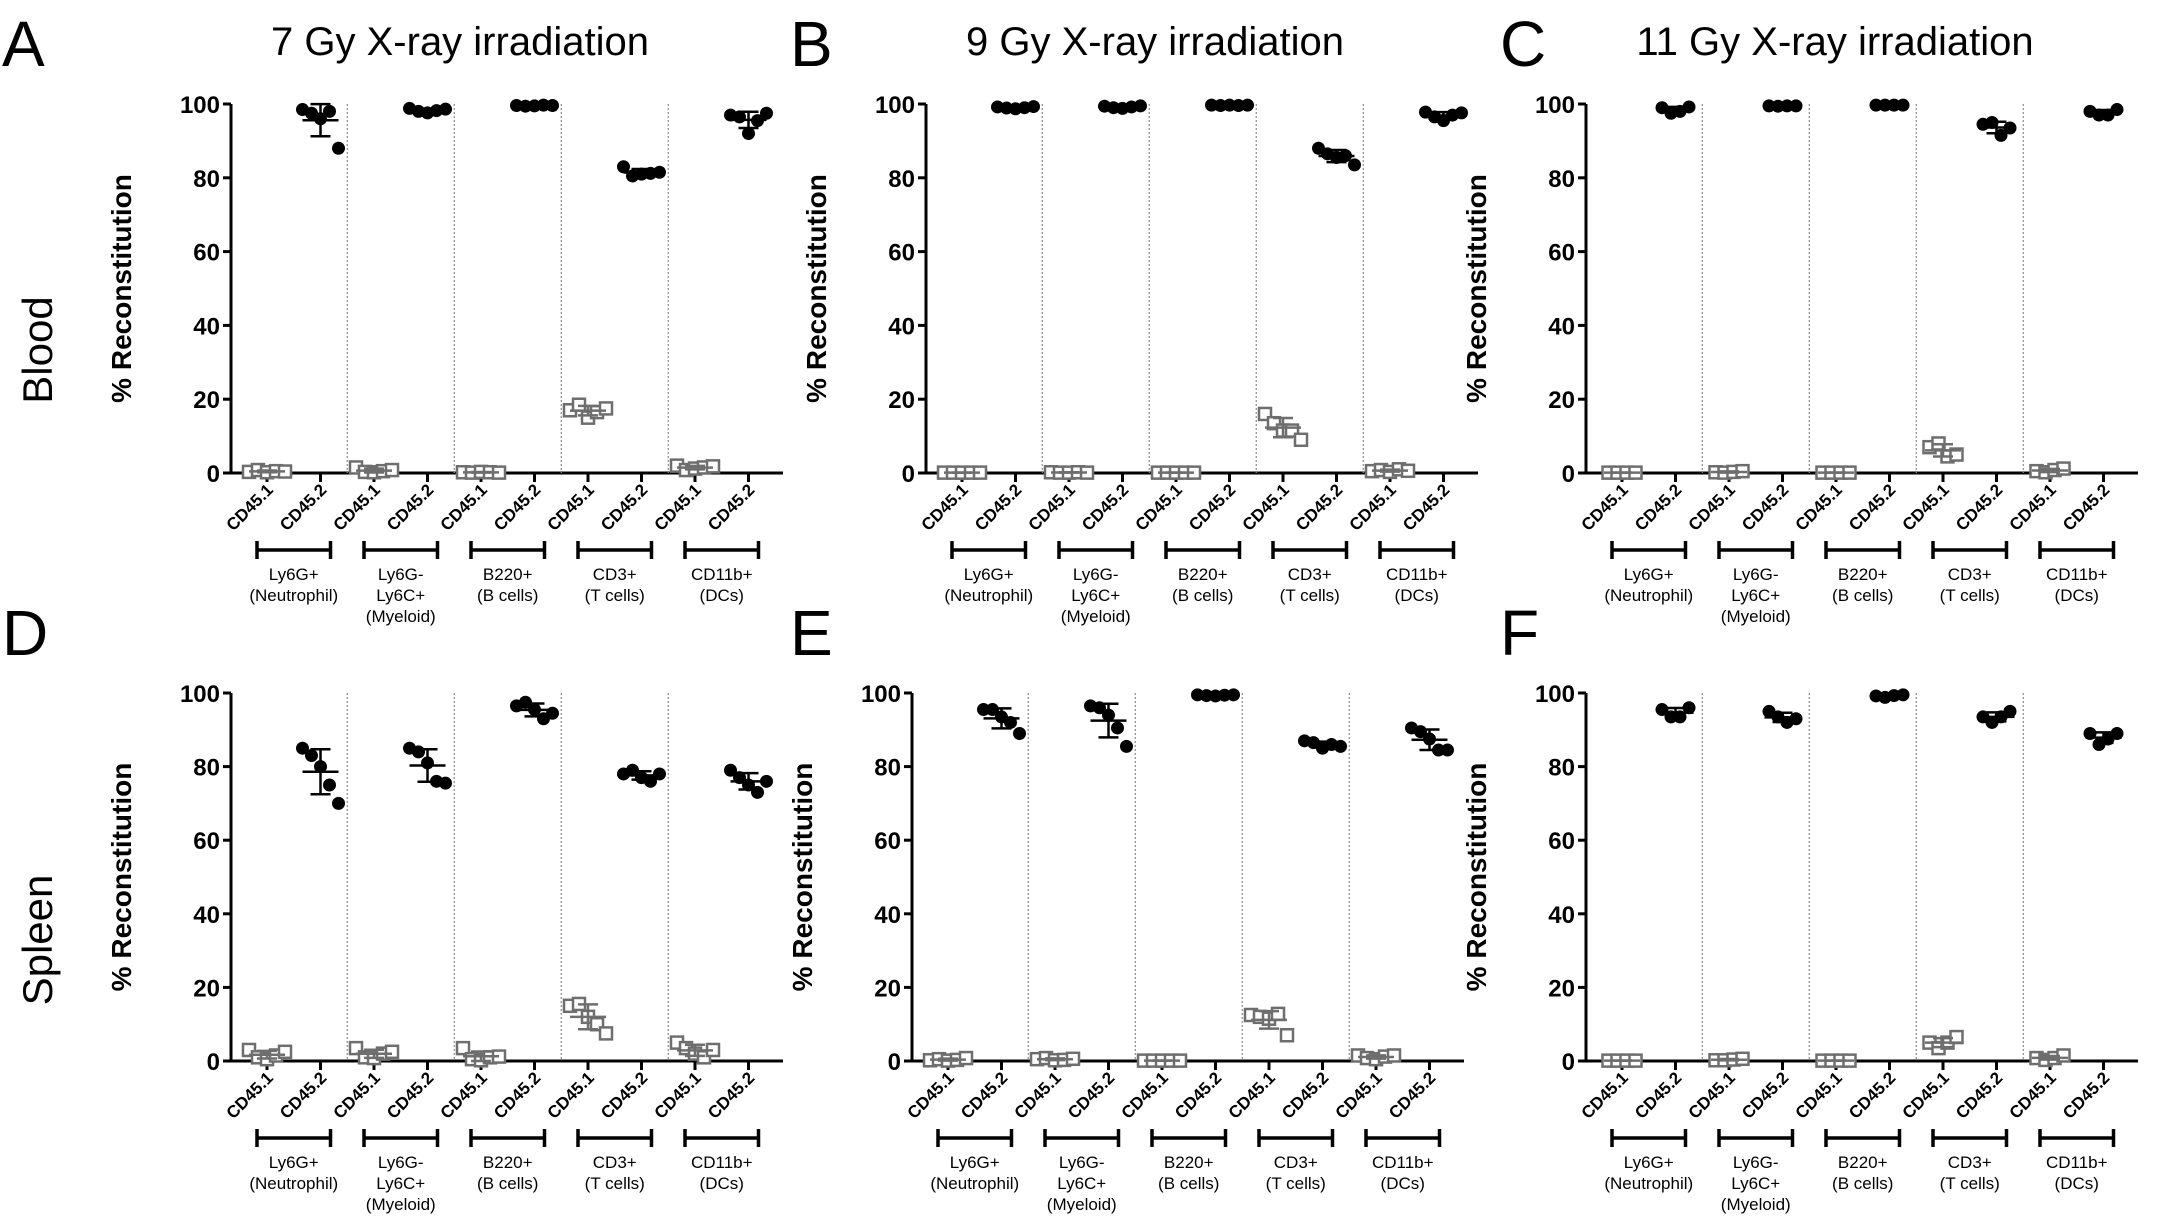 The width and height of the screenshot is (2178, 1226). I want to click on panel-letter: B, so click(811, 44).